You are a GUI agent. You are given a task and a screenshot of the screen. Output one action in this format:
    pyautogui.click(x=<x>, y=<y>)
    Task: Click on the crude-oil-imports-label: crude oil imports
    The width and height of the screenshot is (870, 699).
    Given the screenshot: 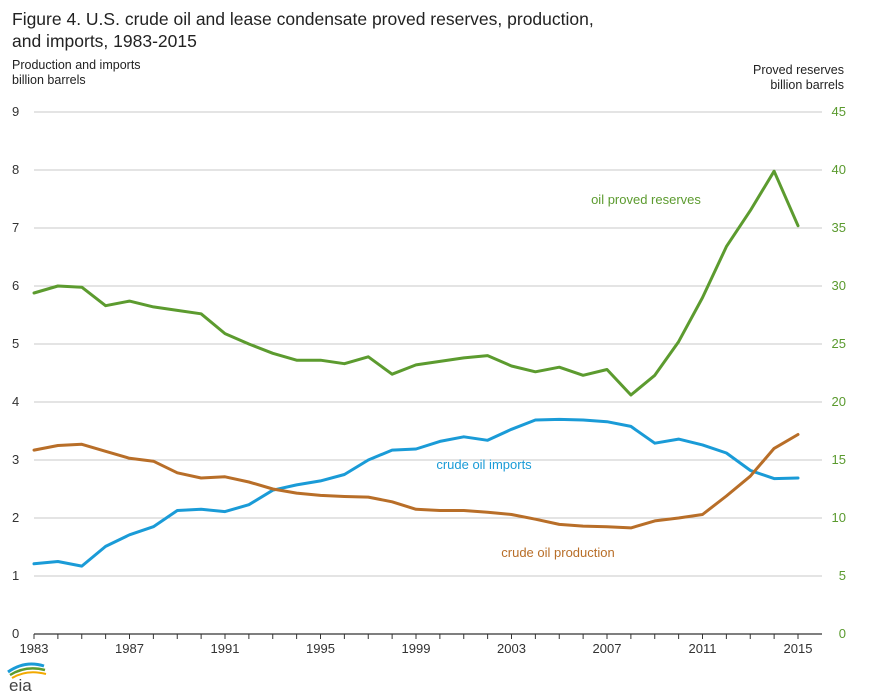 What is the action you would take?
    pyautogui.click(x=484, y=464)
    